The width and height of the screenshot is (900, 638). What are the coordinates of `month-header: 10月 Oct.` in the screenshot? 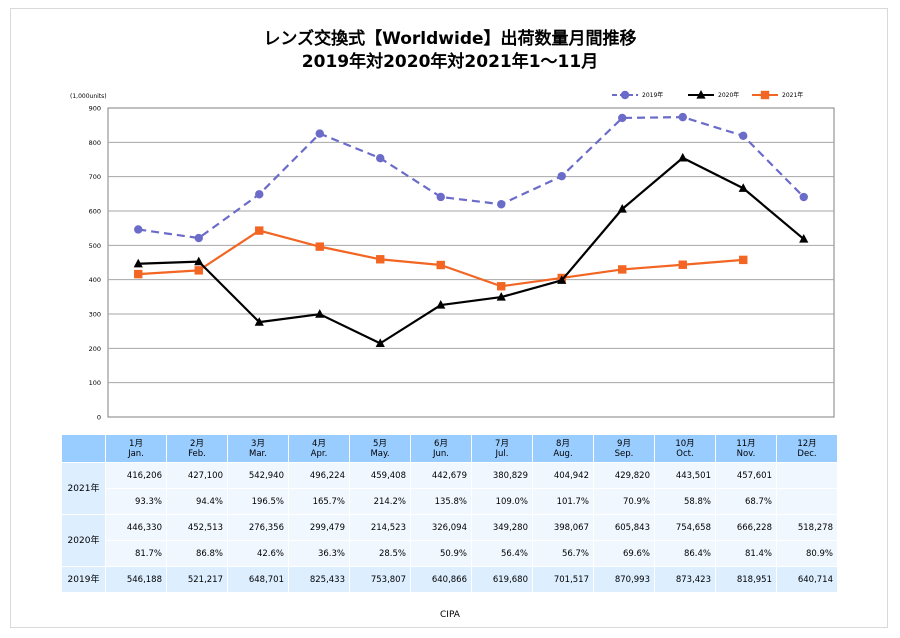 It's located at (685, 448).